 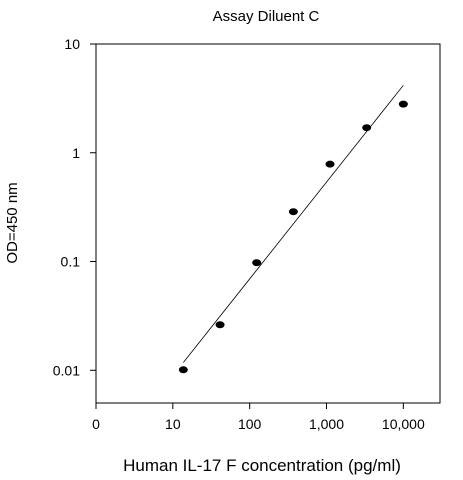 What do you see at coordinates (72, 44) in the screenshot?
I see `y-tick-label: 10` at bounding box center [72, 44].